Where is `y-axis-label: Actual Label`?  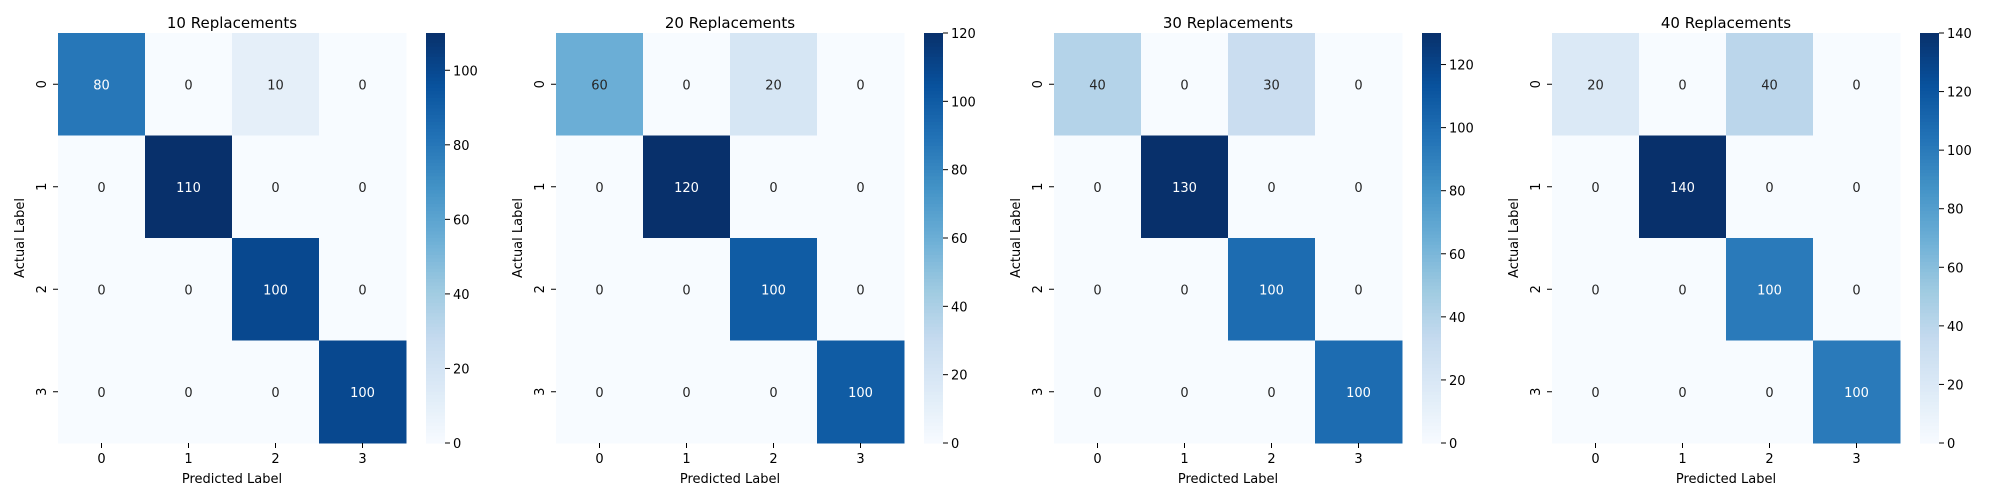 y-axis-label: Actual Label is located at coordinates (1514, 238).